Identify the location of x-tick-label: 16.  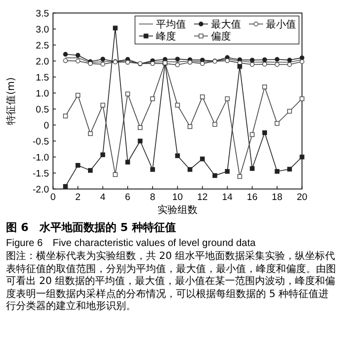
(252, 197).